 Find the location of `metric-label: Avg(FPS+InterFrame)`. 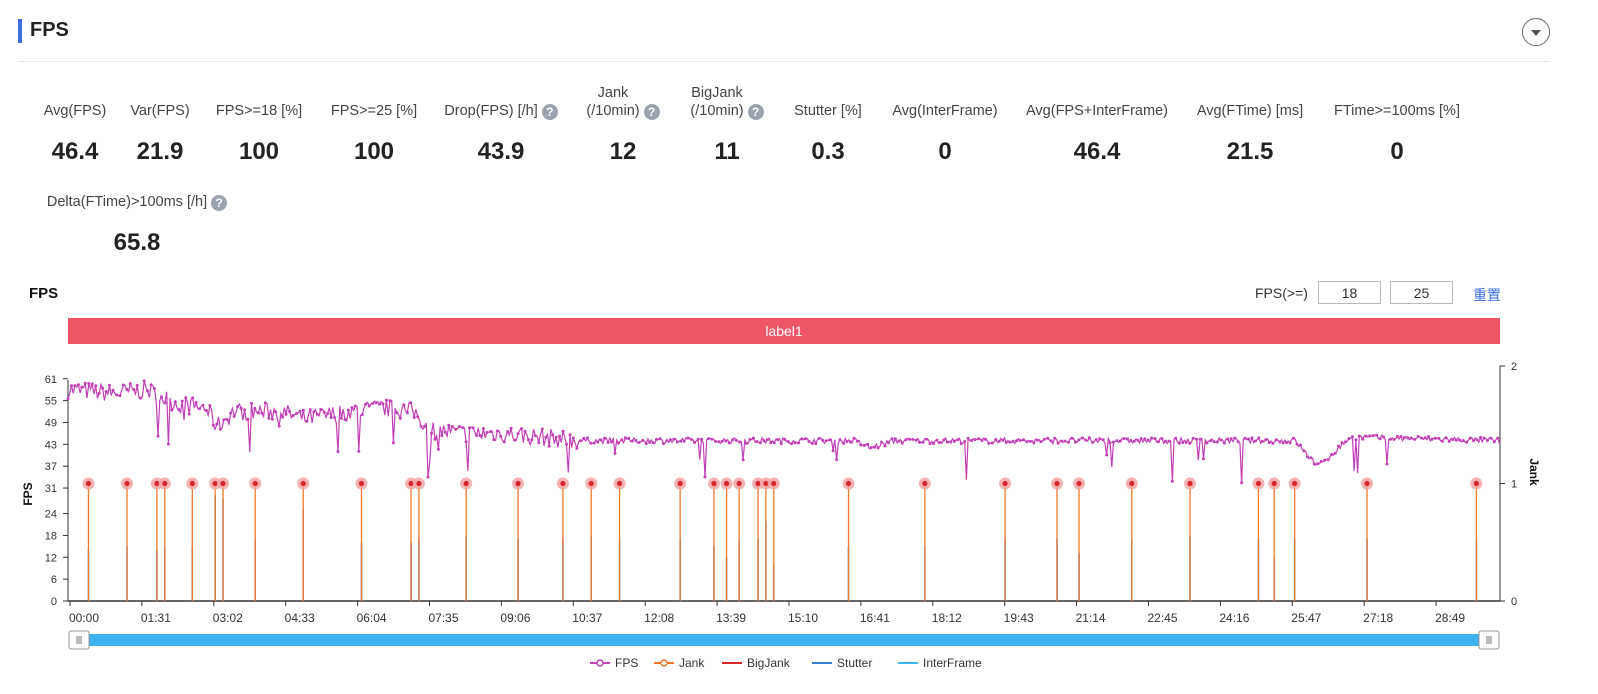

metric-label: Avg(FPS+InterFrame) is located at coordinates (1097, 111).